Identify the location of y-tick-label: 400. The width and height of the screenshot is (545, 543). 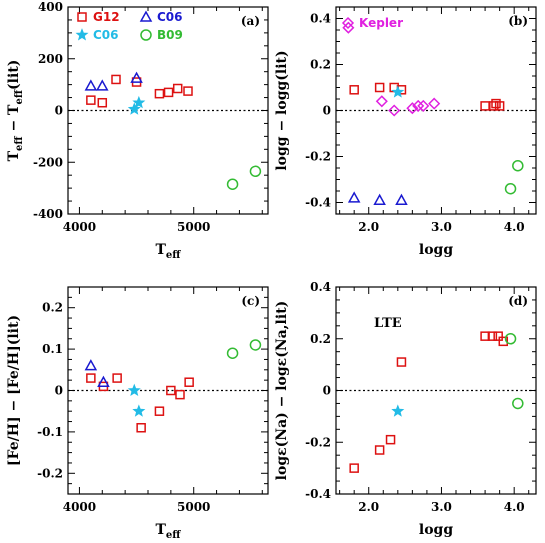
(50, 7).